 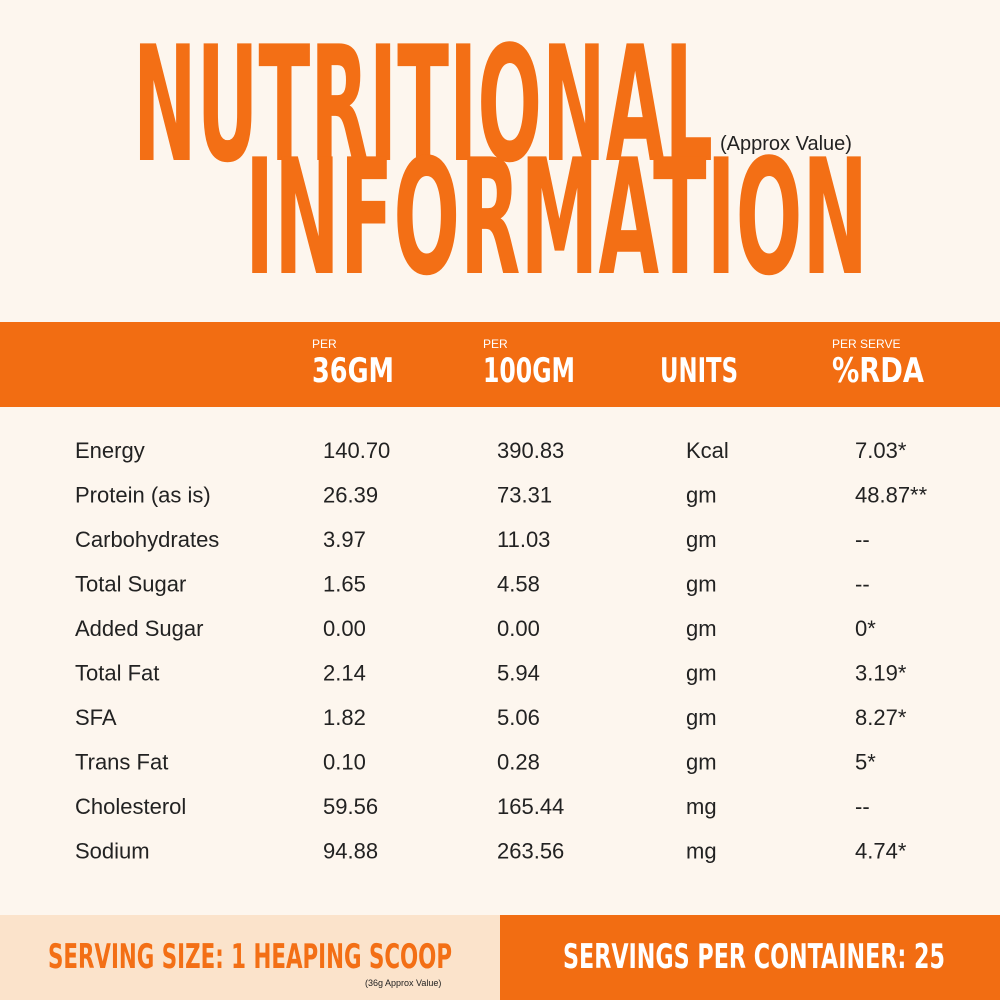 What do you see at coordinates (110, 450) in the screenshot?
I see `row-label: Energy` at bounding box center [110, 450].